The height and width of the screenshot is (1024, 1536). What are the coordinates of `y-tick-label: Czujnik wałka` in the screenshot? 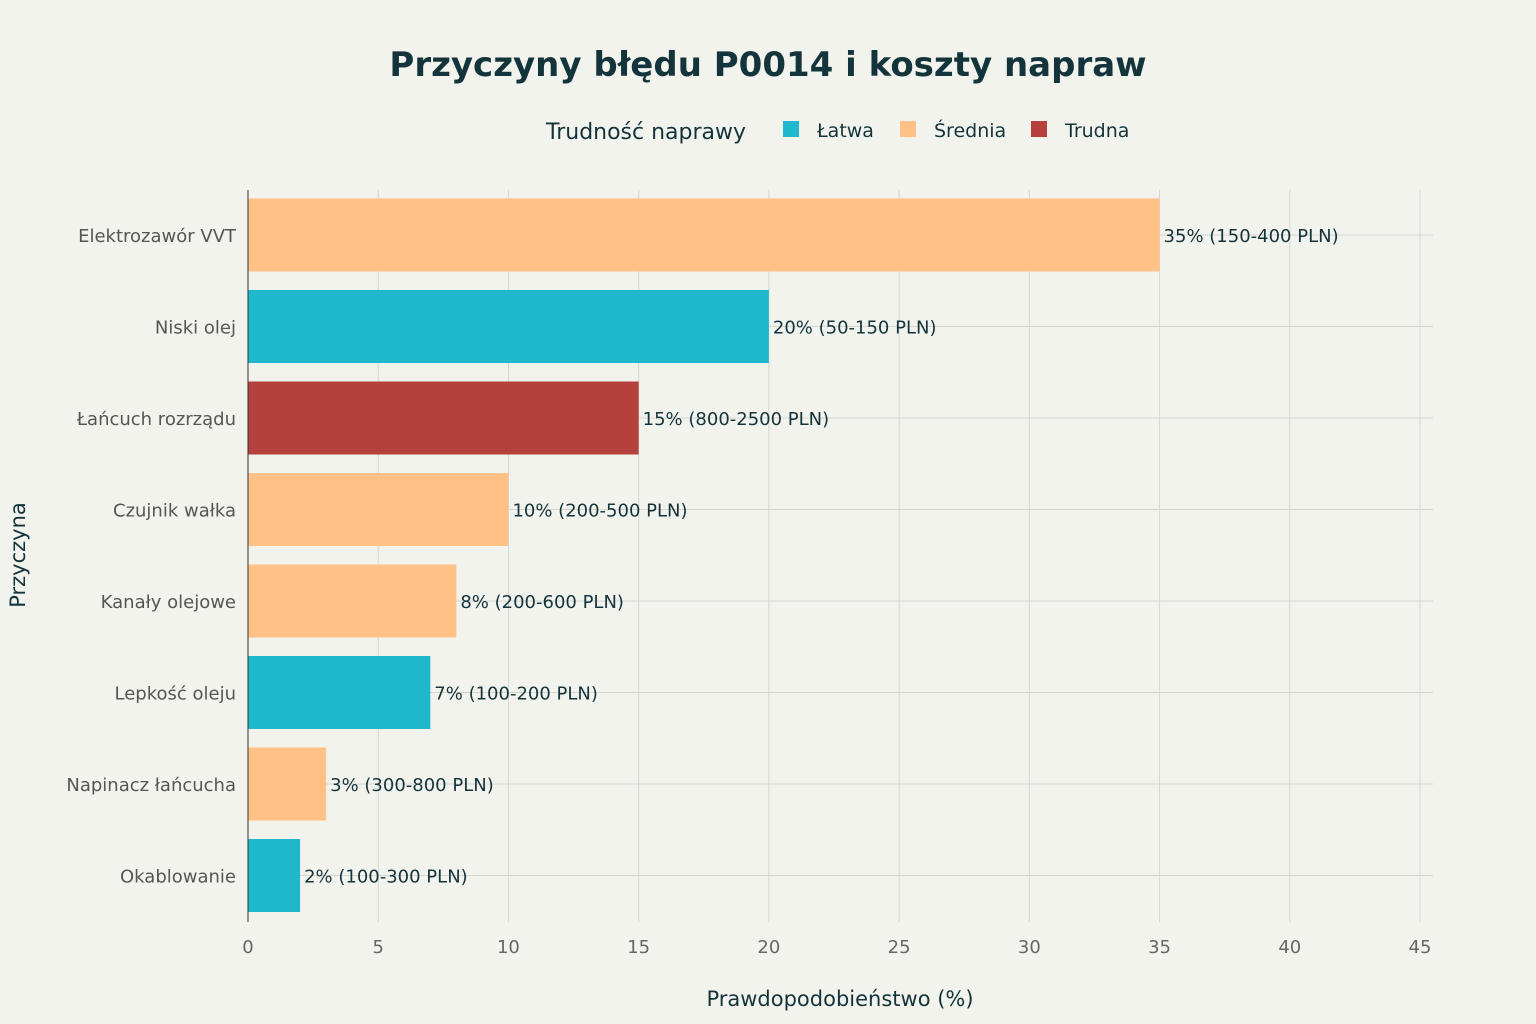 It's located at (174, 511).